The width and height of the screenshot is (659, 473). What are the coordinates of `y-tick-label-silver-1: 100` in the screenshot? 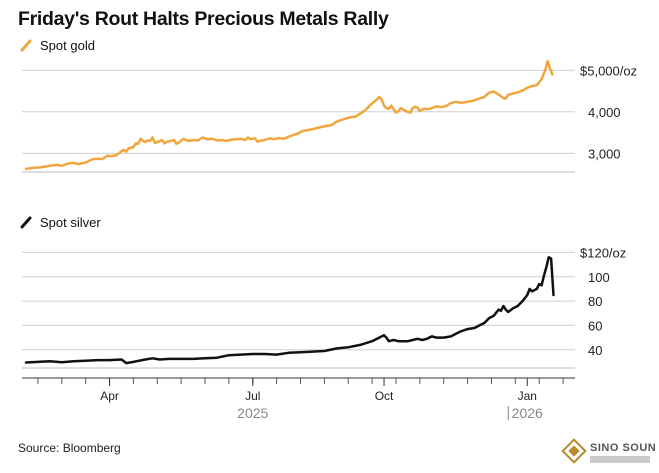 It's located at (599, 277).